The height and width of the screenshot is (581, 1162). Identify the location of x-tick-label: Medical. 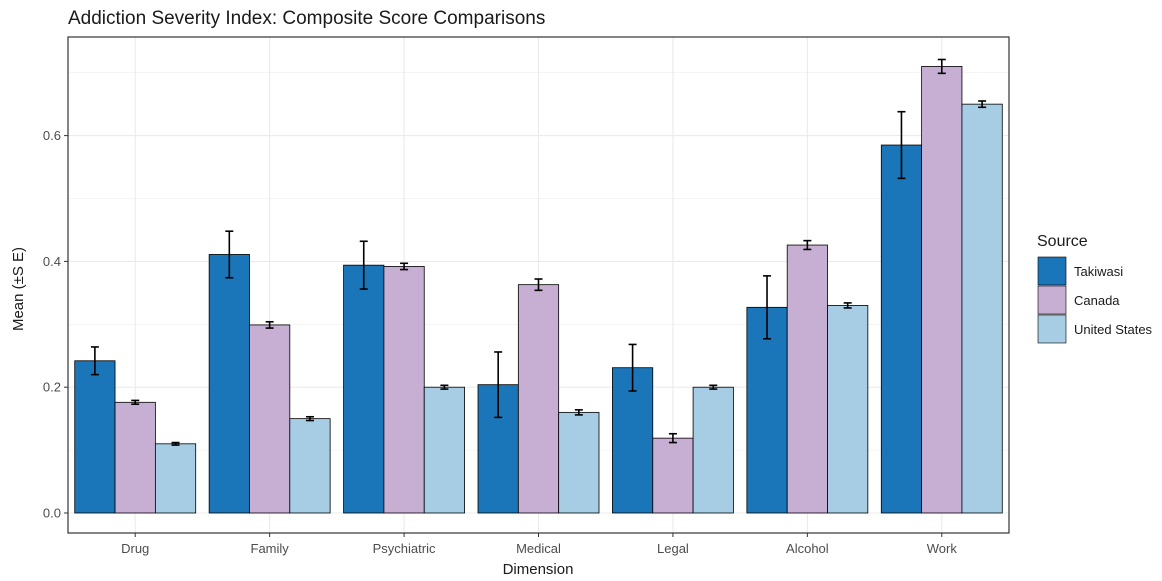
(538, 548).